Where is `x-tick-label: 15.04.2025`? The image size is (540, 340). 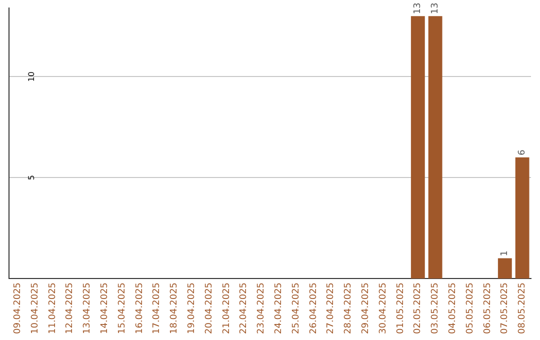 x-tick-label: 15.04.2025 is located at coordinates (122, 308).